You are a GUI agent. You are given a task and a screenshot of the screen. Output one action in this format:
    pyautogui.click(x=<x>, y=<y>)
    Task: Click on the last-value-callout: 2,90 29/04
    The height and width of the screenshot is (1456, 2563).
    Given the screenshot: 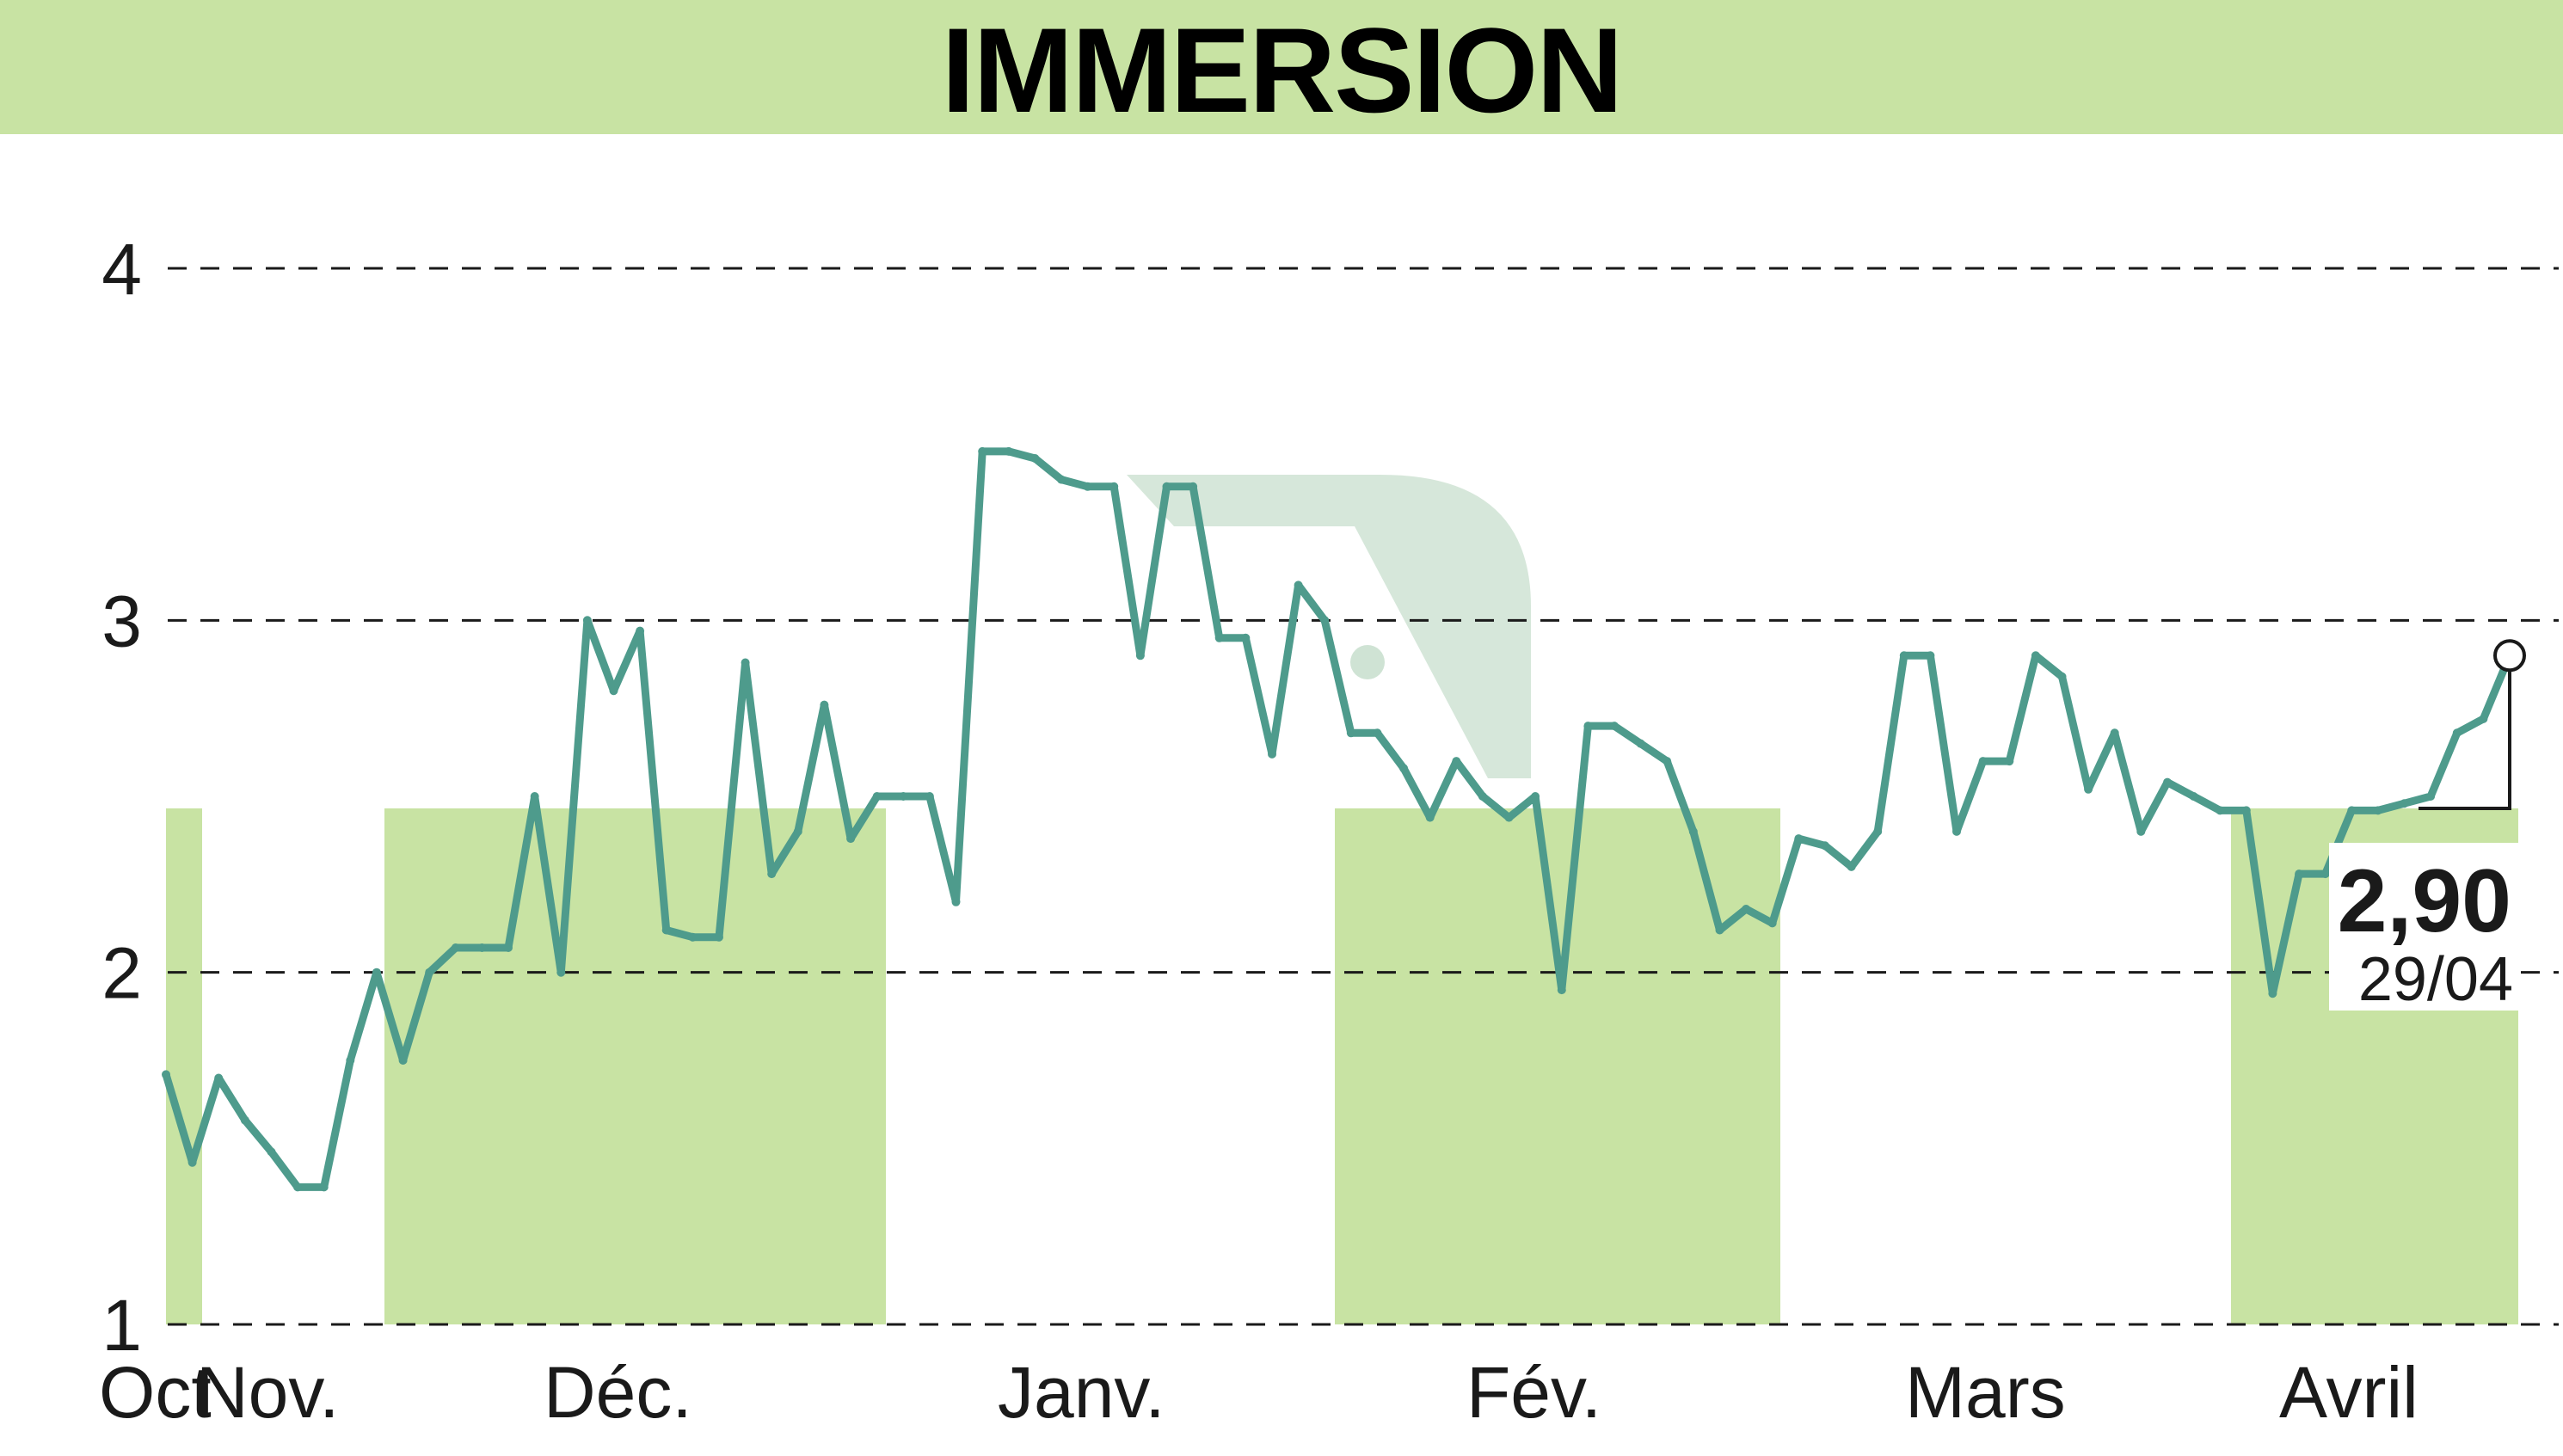 What is the action you would take?
    pyautogui.click(x=2427, y=827)
    